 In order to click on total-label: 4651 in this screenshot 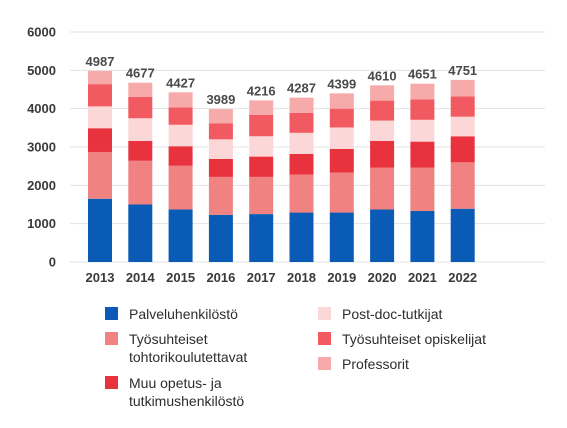, I will do `click(422, 74)`.